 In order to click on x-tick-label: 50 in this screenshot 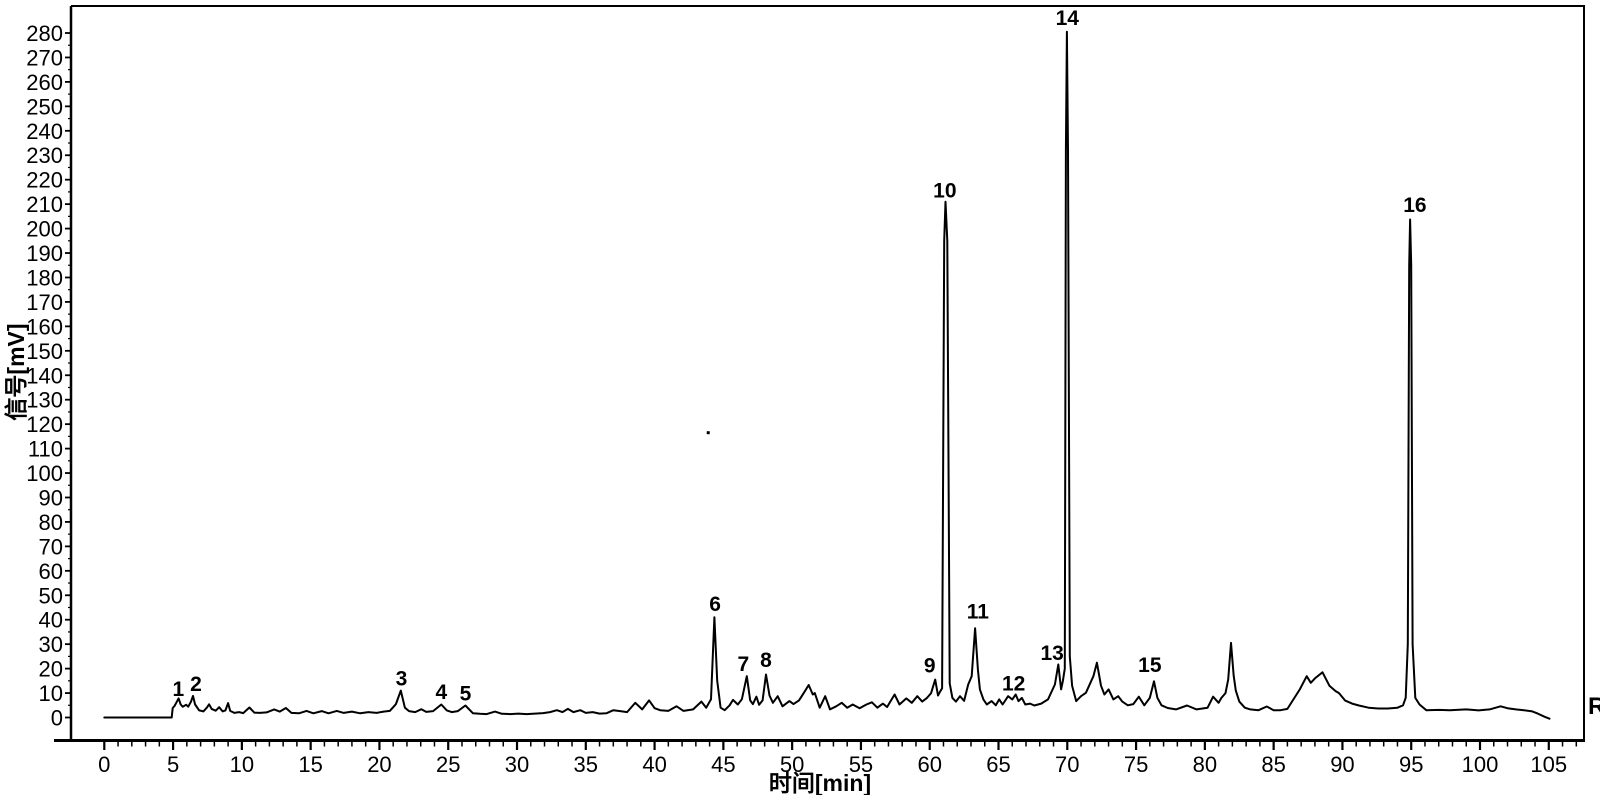, I will do `click(792, 764)`.